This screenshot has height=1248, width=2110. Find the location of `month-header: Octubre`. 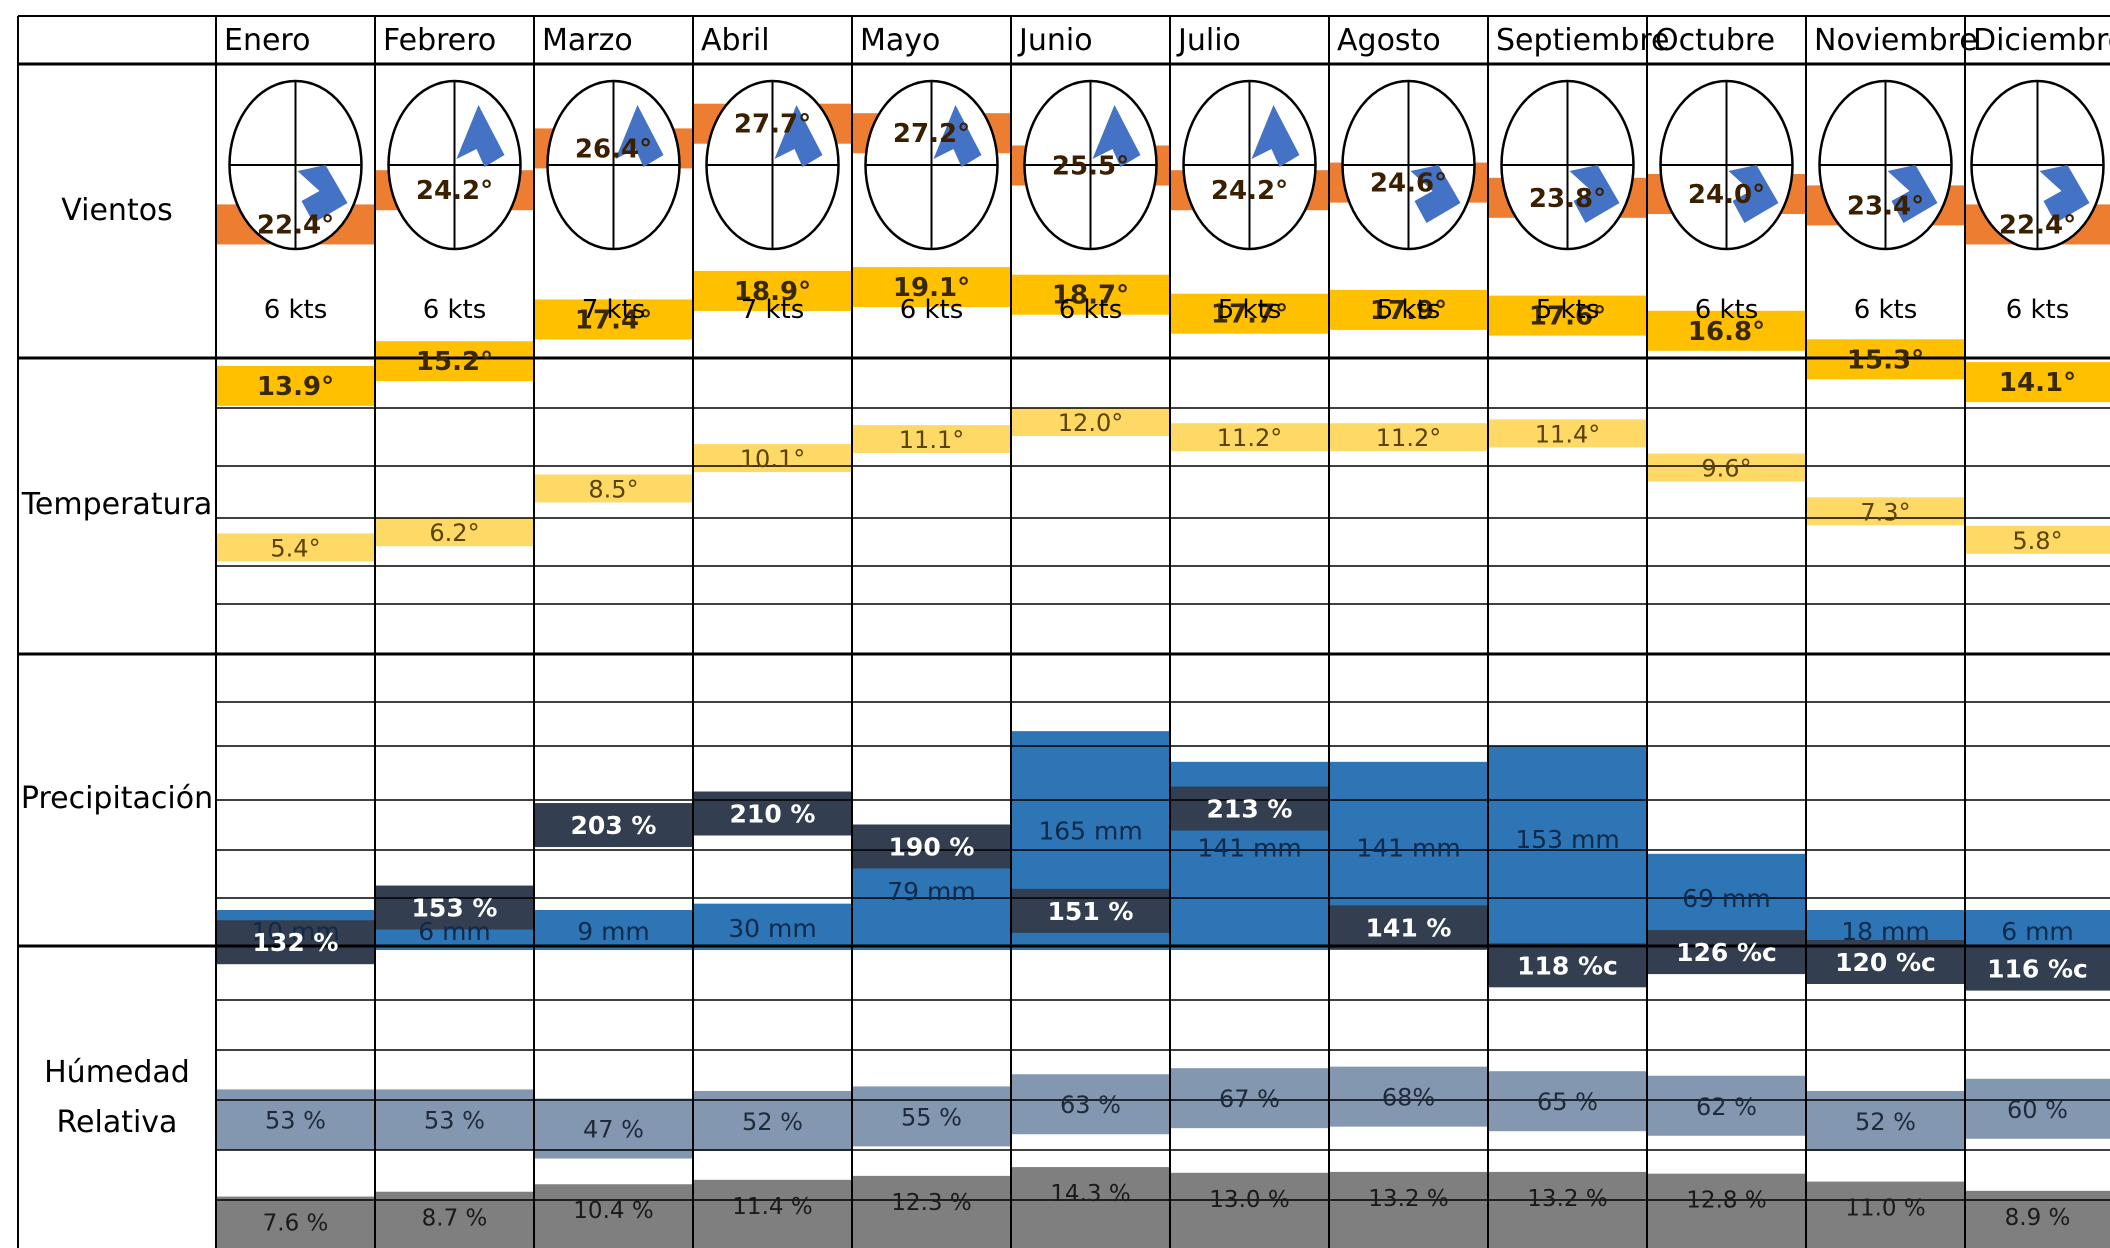

month-header: Octubre is located at coordinates (1715, 40).